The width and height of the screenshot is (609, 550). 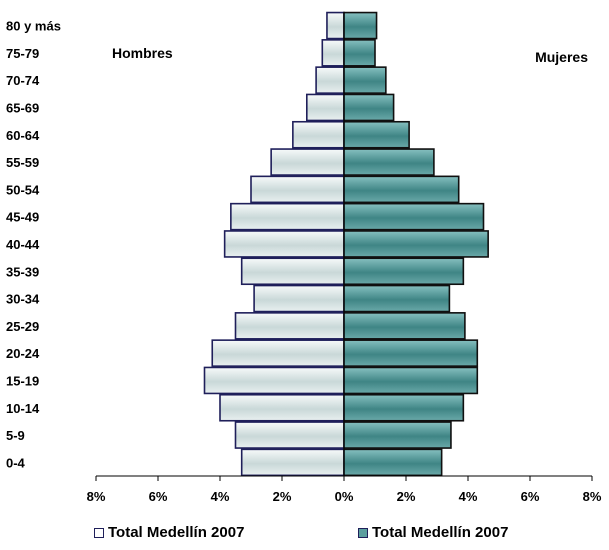 What do you see at coordinates (22, 53) in the screenshot?
I see `category-label: 75-79` at bounding box center [22, 53].